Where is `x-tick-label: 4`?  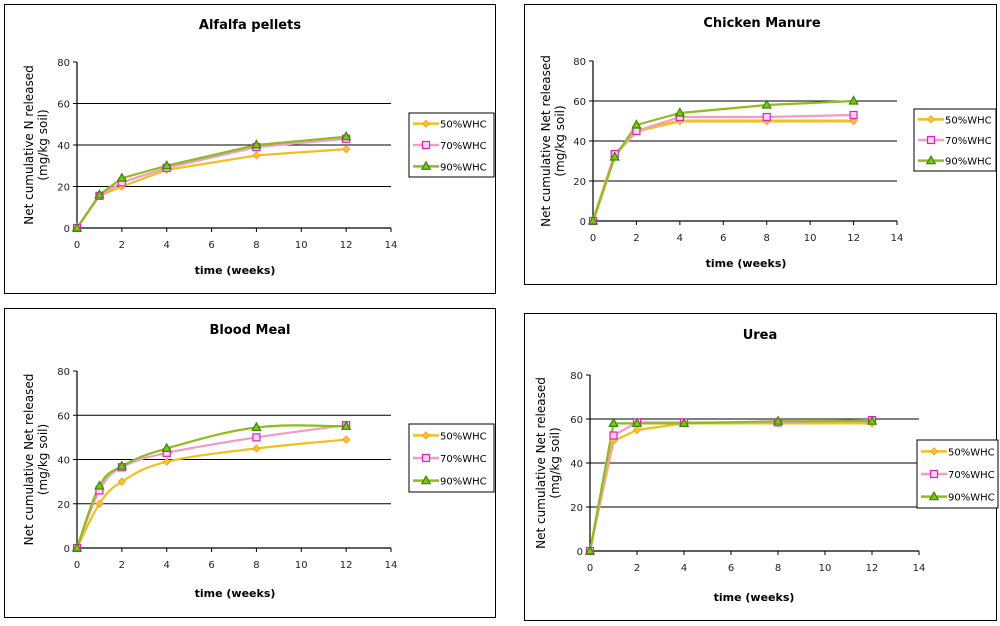 x-tick-label: 4 is located at coordinates (680, 238).